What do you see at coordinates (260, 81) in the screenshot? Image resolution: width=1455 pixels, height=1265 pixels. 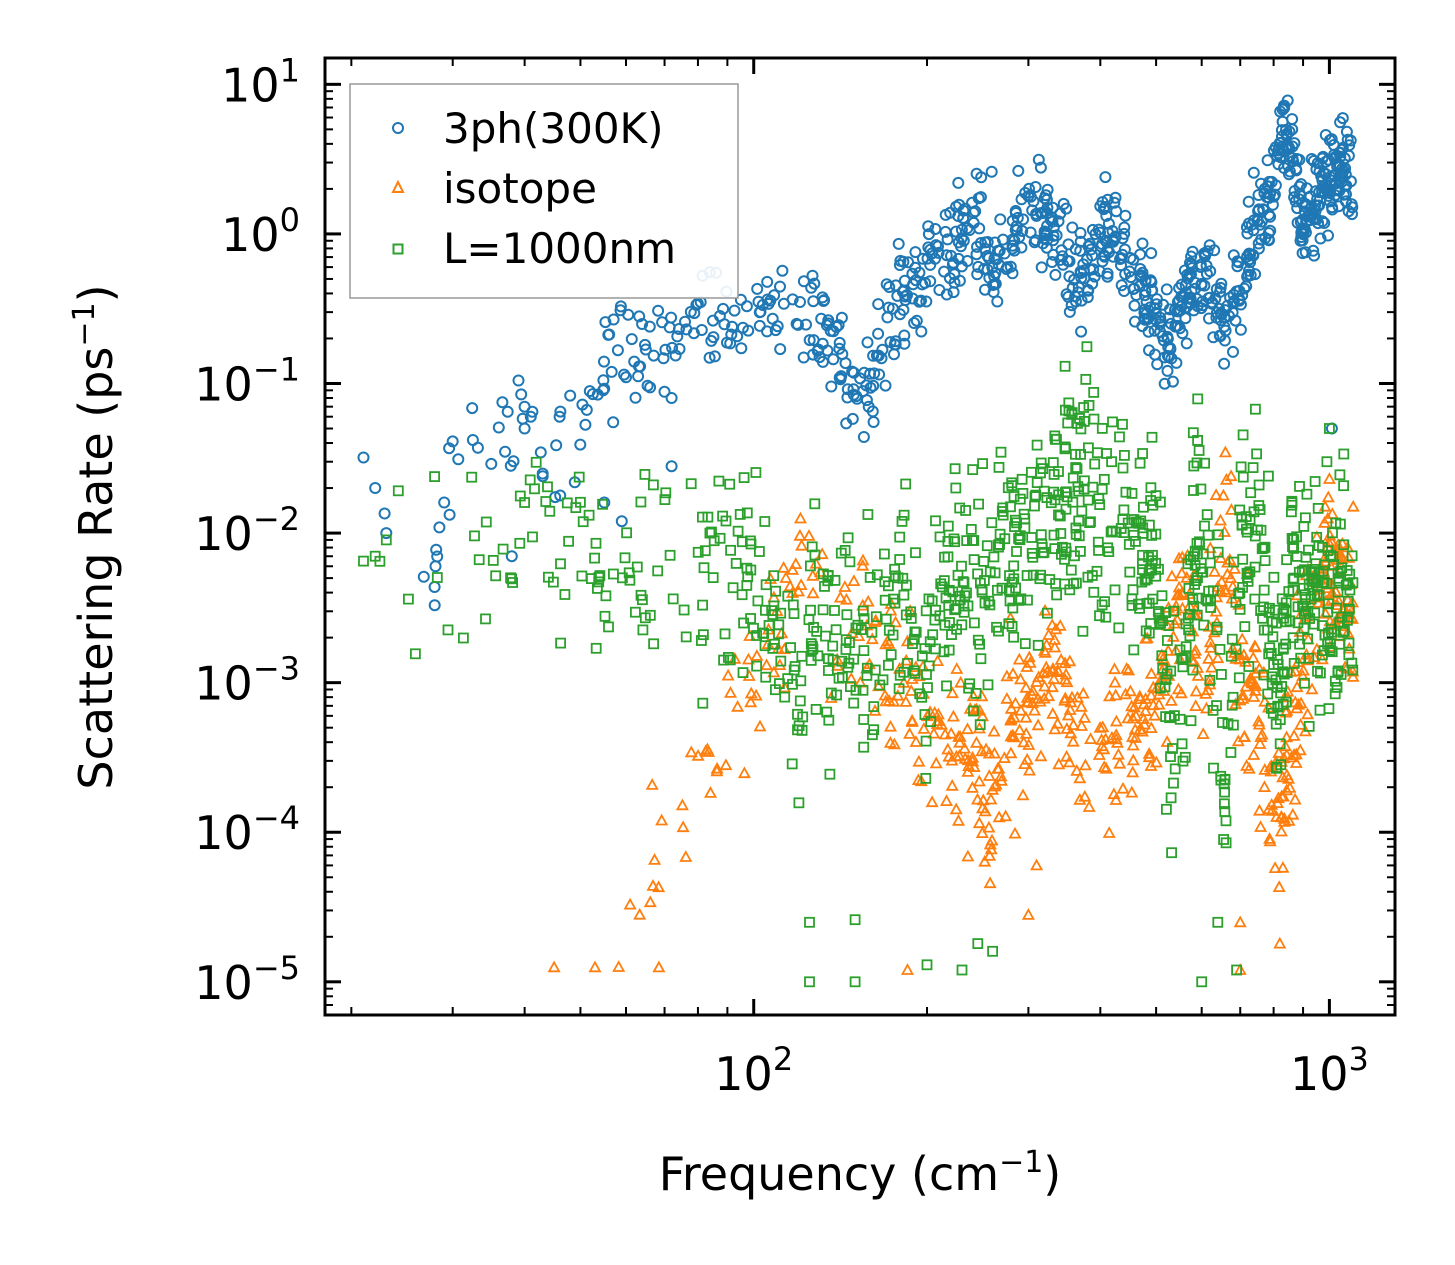 I see `y-tick-label: 101` at bounding box center [260, 81].